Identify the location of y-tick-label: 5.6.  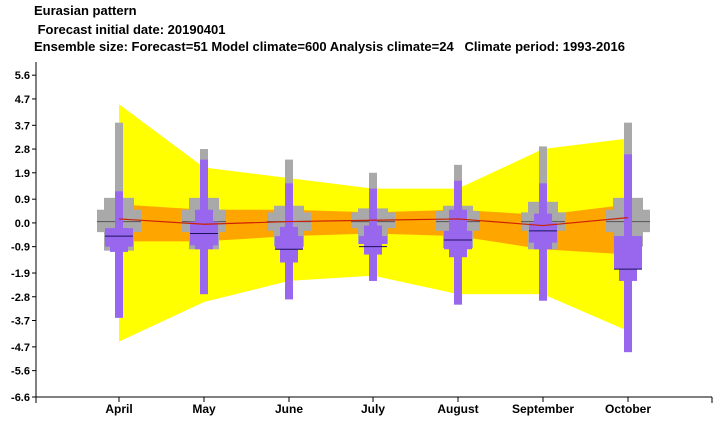
(22, 76).